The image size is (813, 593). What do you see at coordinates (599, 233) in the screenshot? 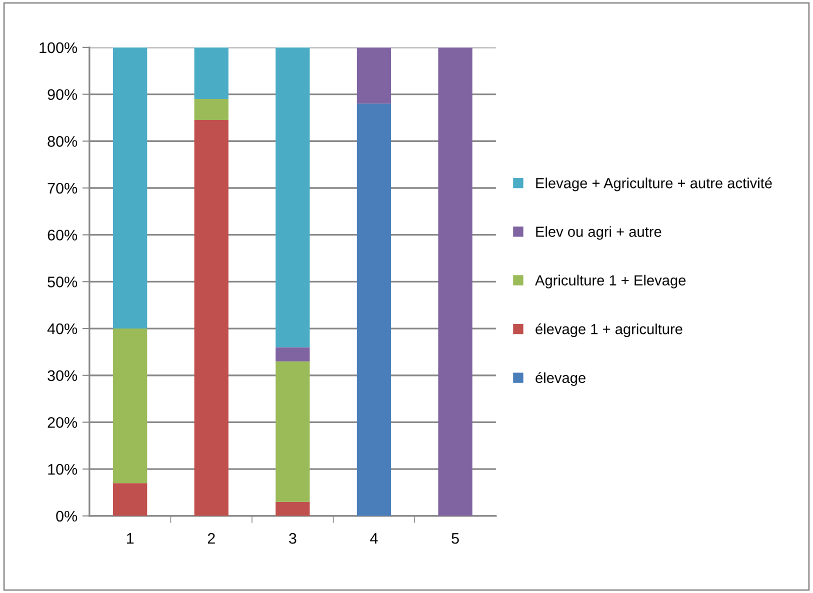
I see `legend-label: Elev ou agri + autre` at bounding box center [599, 233].